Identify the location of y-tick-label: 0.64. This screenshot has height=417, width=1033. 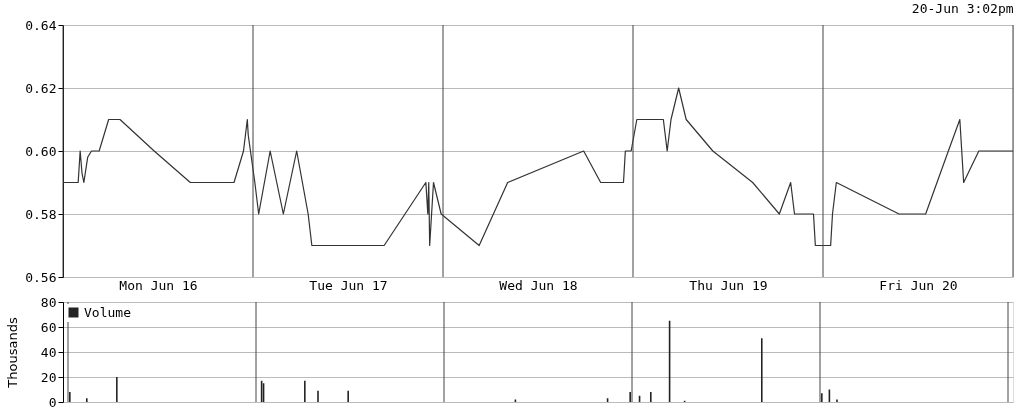
(41, 25).